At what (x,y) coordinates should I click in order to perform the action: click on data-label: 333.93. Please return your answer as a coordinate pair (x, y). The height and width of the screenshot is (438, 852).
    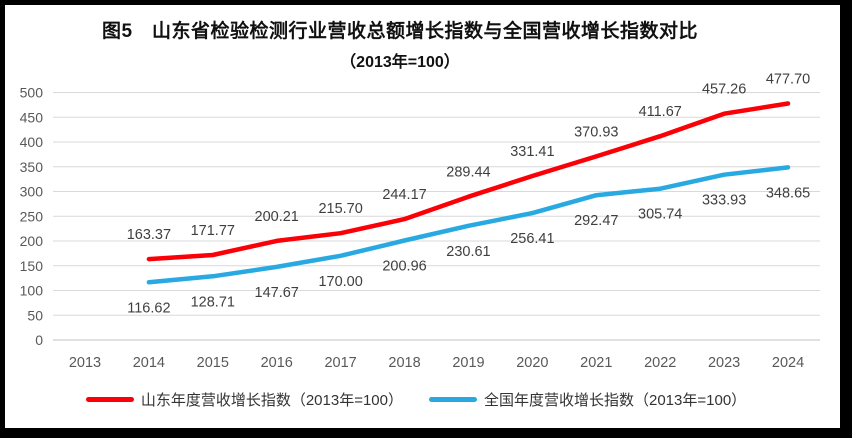
    Looking at the image, I should click on (724, 201).